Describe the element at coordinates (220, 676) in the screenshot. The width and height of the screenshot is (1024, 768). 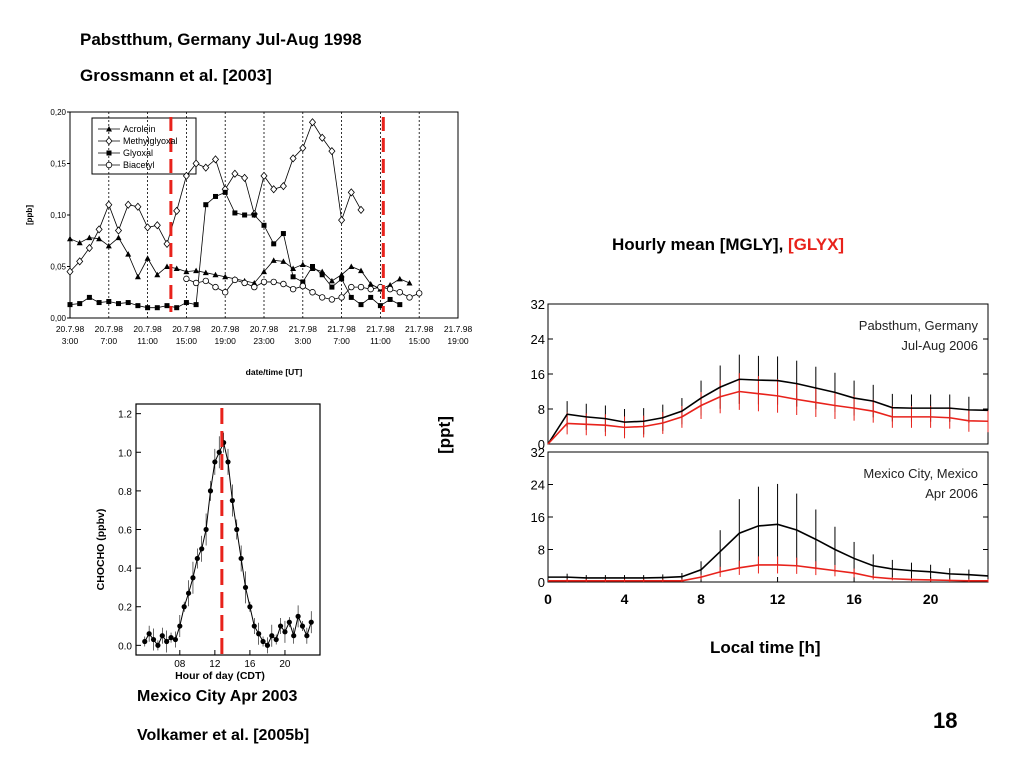
I see `x-axis-label: Hour of day (CDT)` at that location.